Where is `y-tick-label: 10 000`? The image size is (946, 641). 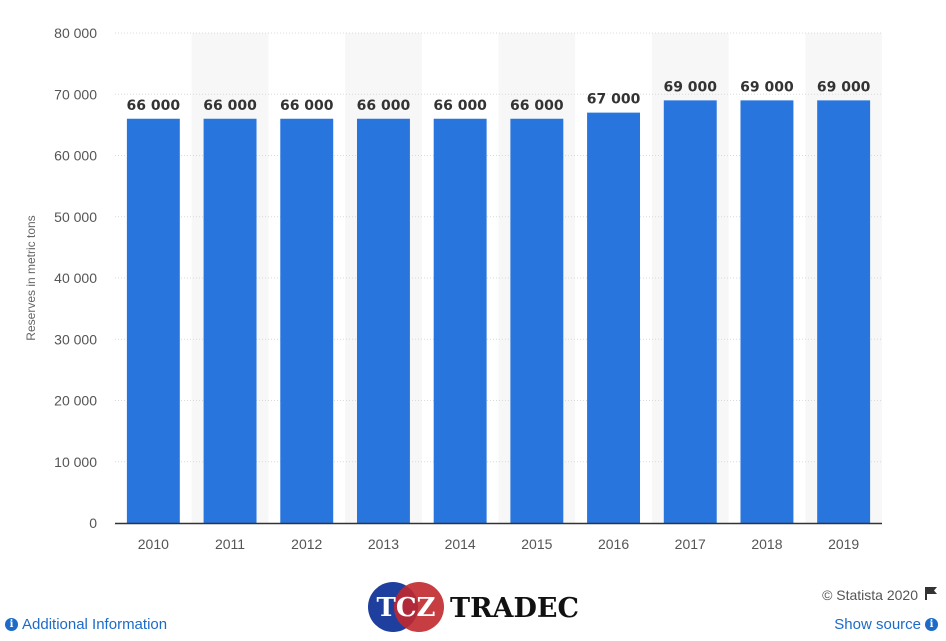
y-tick-label: 10 000 is located at coordinates (75, 462).